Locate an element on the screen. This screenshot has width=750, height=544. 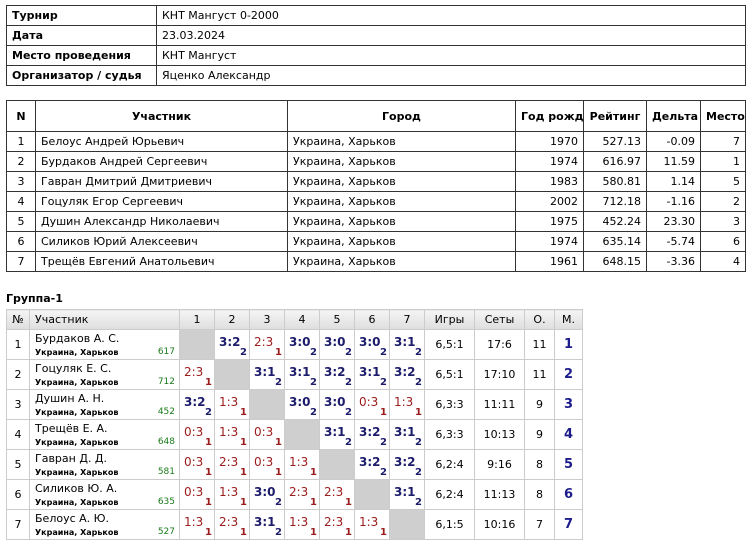
result-score: 1:3 is located at coordinates (299, 522).